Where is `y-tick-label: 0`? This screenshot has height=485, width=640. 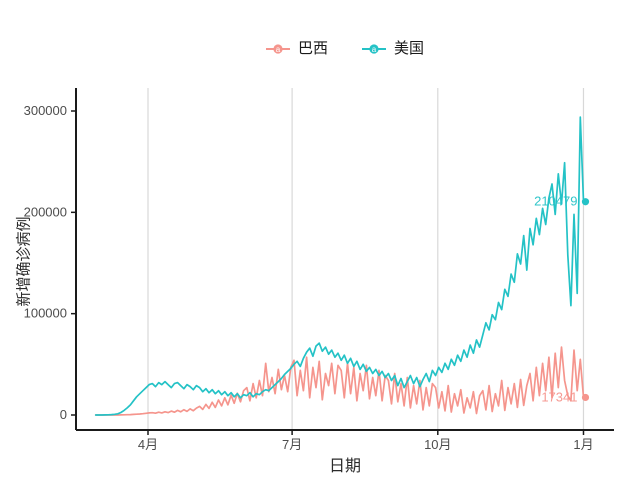
y-tick-label: 0 is located at coordinates (63, 414).